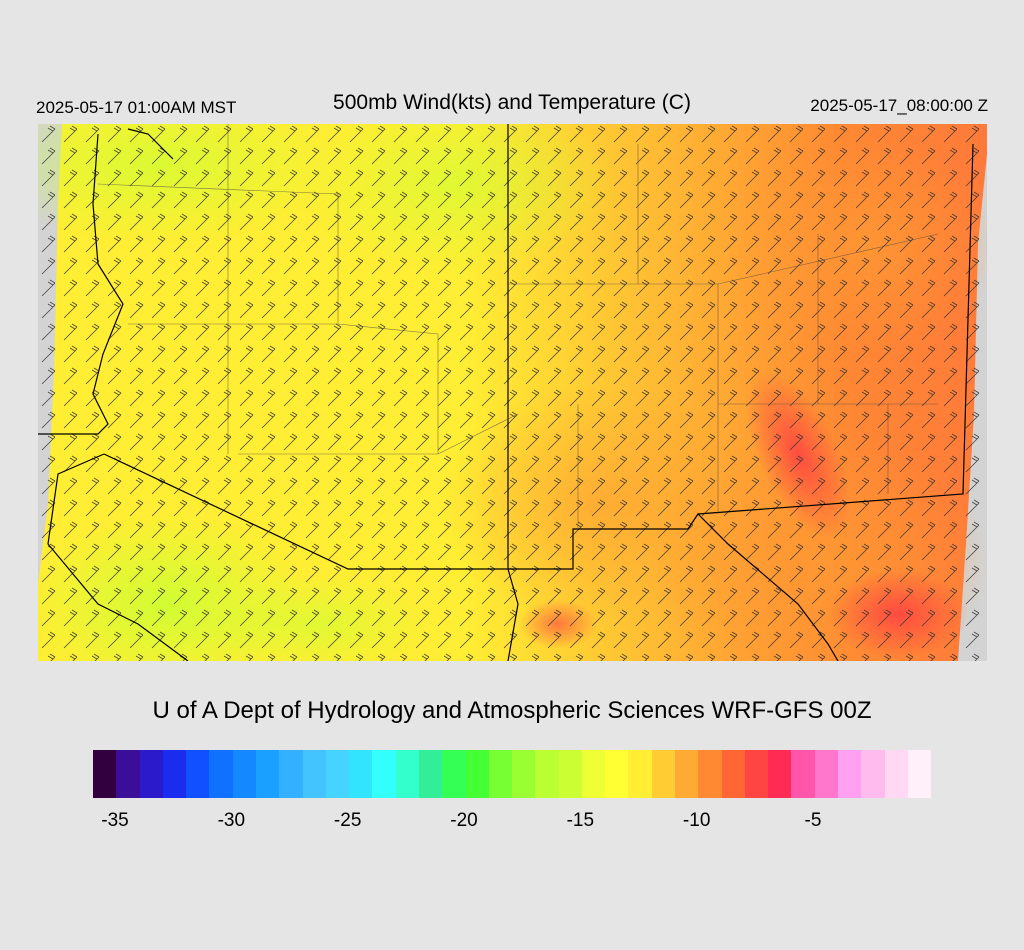  What do you see at coordinates (899, 105) in the screenshot?
I see `valid-time-utc: 2025-05-17_08:00:00 Z` at bounding box center [899, 105].